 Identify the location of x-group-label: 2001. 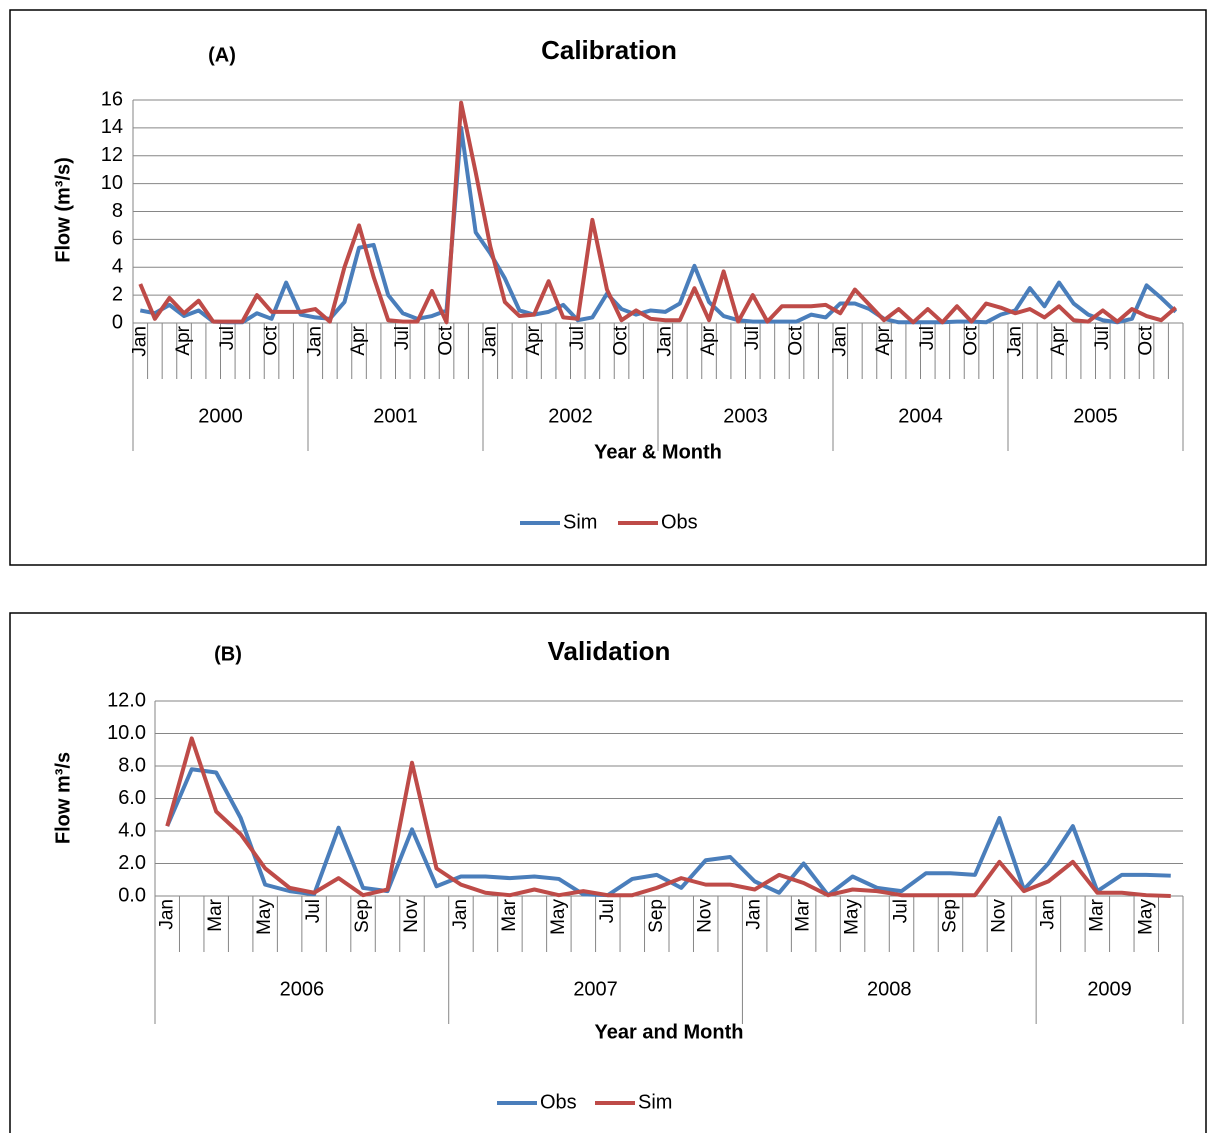
(395, 416).